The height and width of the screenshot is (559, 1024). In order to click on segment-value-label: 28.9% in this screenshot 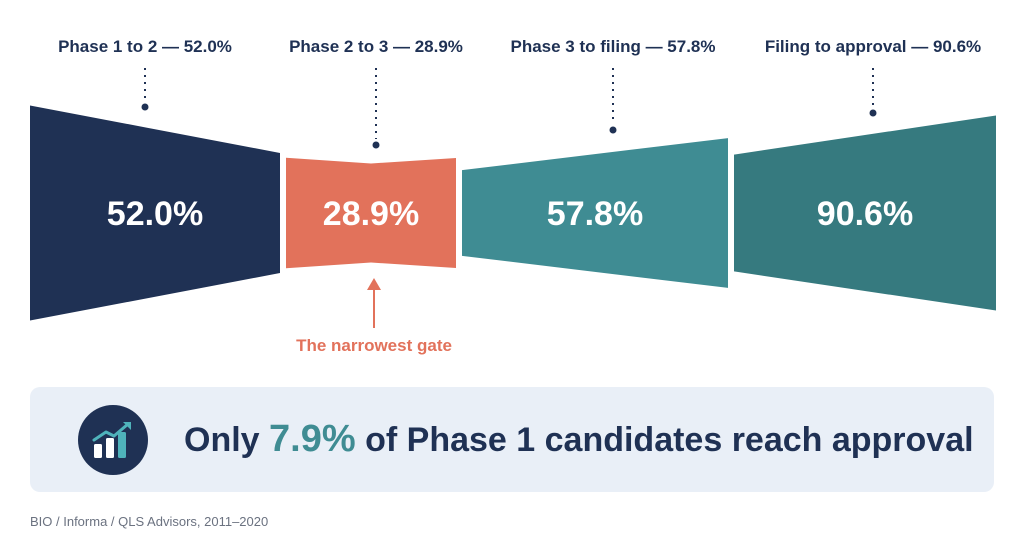, I will do `click(371, 214)`.